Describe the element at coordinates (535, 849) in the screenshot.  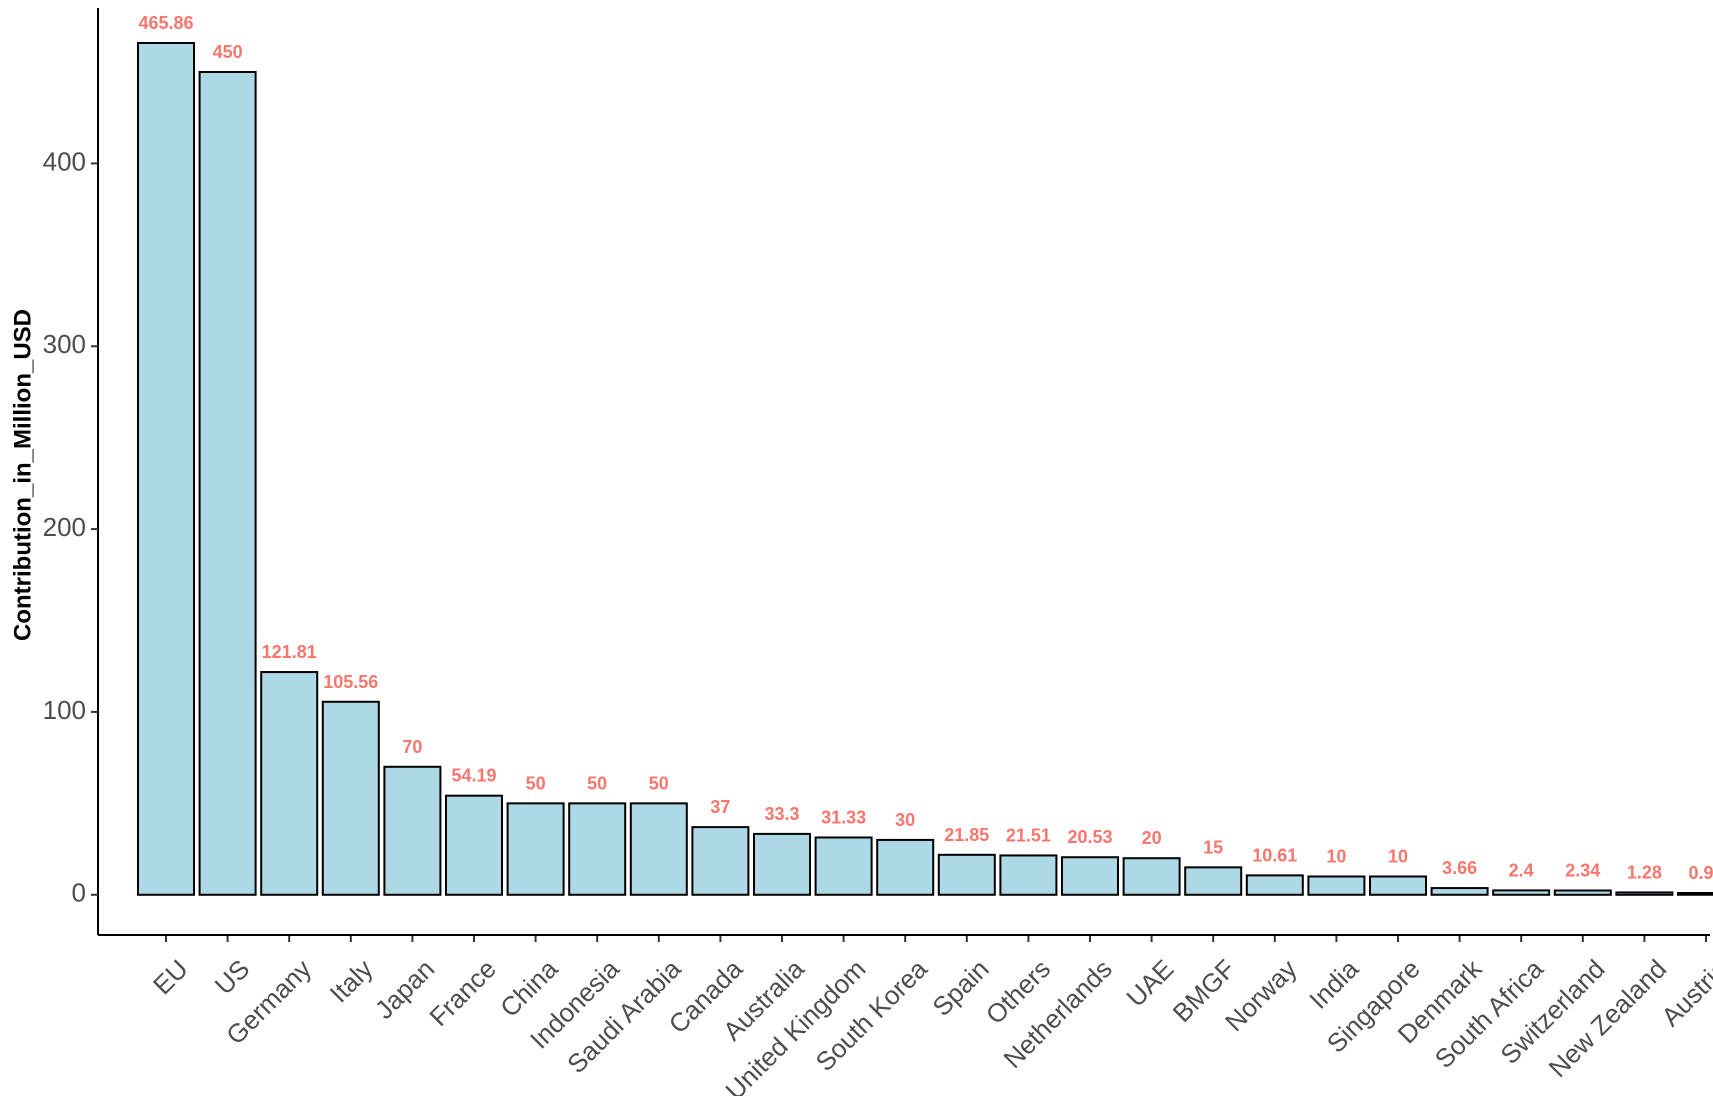
I see `bar-china` at that location.